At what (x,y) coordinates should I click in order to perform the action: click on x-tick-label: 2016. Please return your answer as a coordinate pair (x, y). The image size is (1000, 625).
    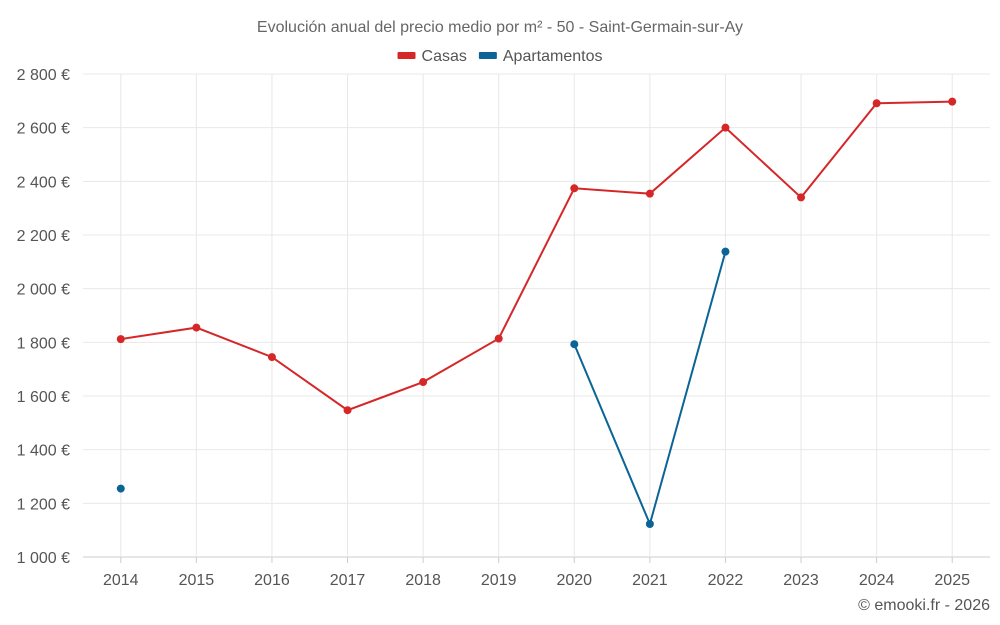
    Looking at the image, I should click on (272, 580).